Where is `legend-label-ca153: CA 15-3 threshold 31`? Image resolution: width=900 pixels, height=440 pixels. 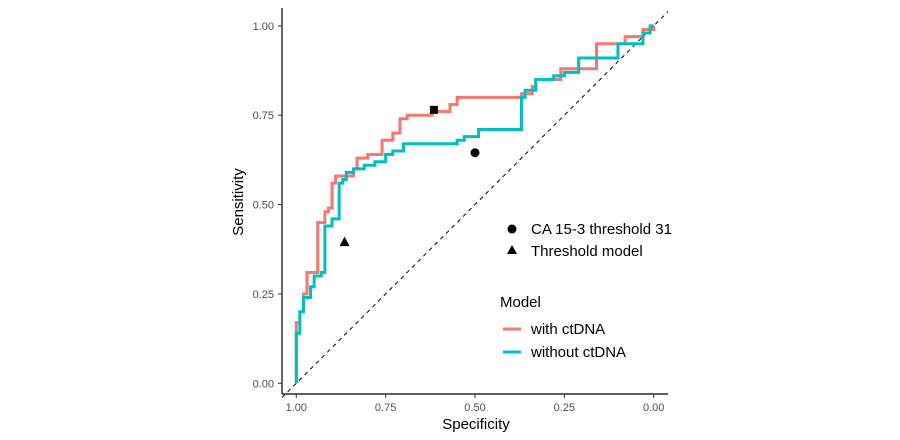
legend-label-ca153: CA 15-3 threshold 31 is located at coordinates (601, 229).